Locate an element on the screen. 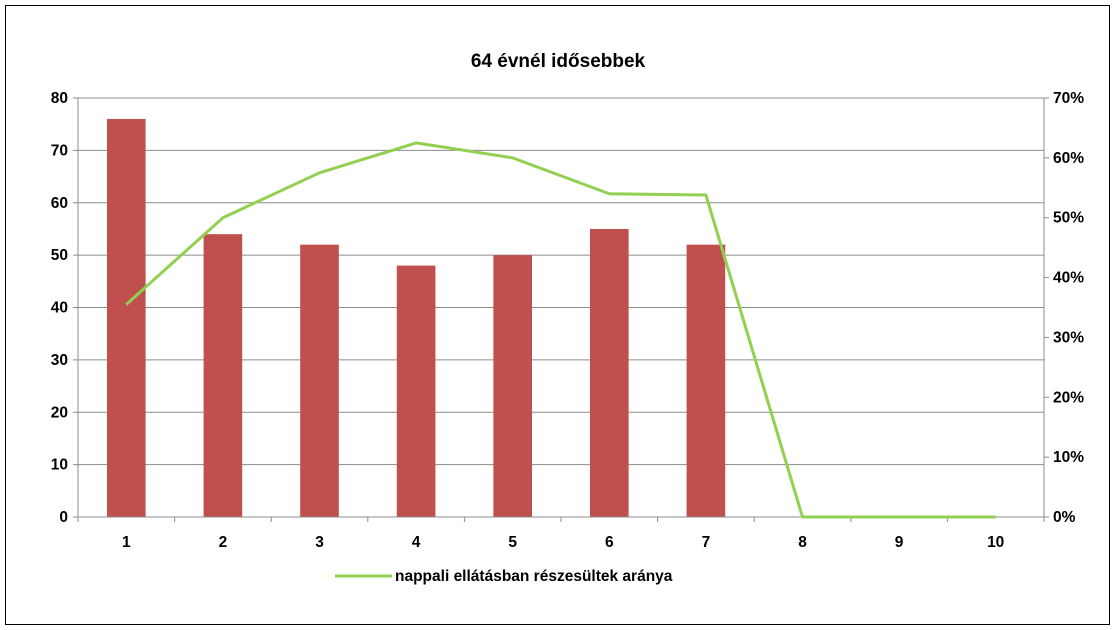 Image resolution: width=1117 pixels, height=630 pixels. x-axis-tick-label: 3 is located at coordinates (319, 542).